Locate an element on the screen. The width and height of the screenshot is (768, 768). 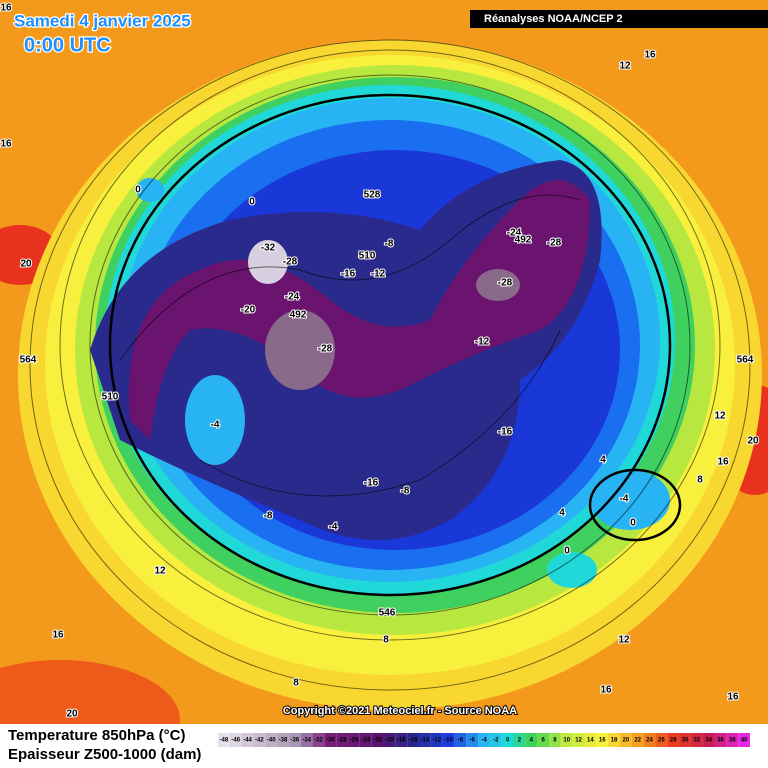
scale-label: -22 is located at coordinates (377, 741).